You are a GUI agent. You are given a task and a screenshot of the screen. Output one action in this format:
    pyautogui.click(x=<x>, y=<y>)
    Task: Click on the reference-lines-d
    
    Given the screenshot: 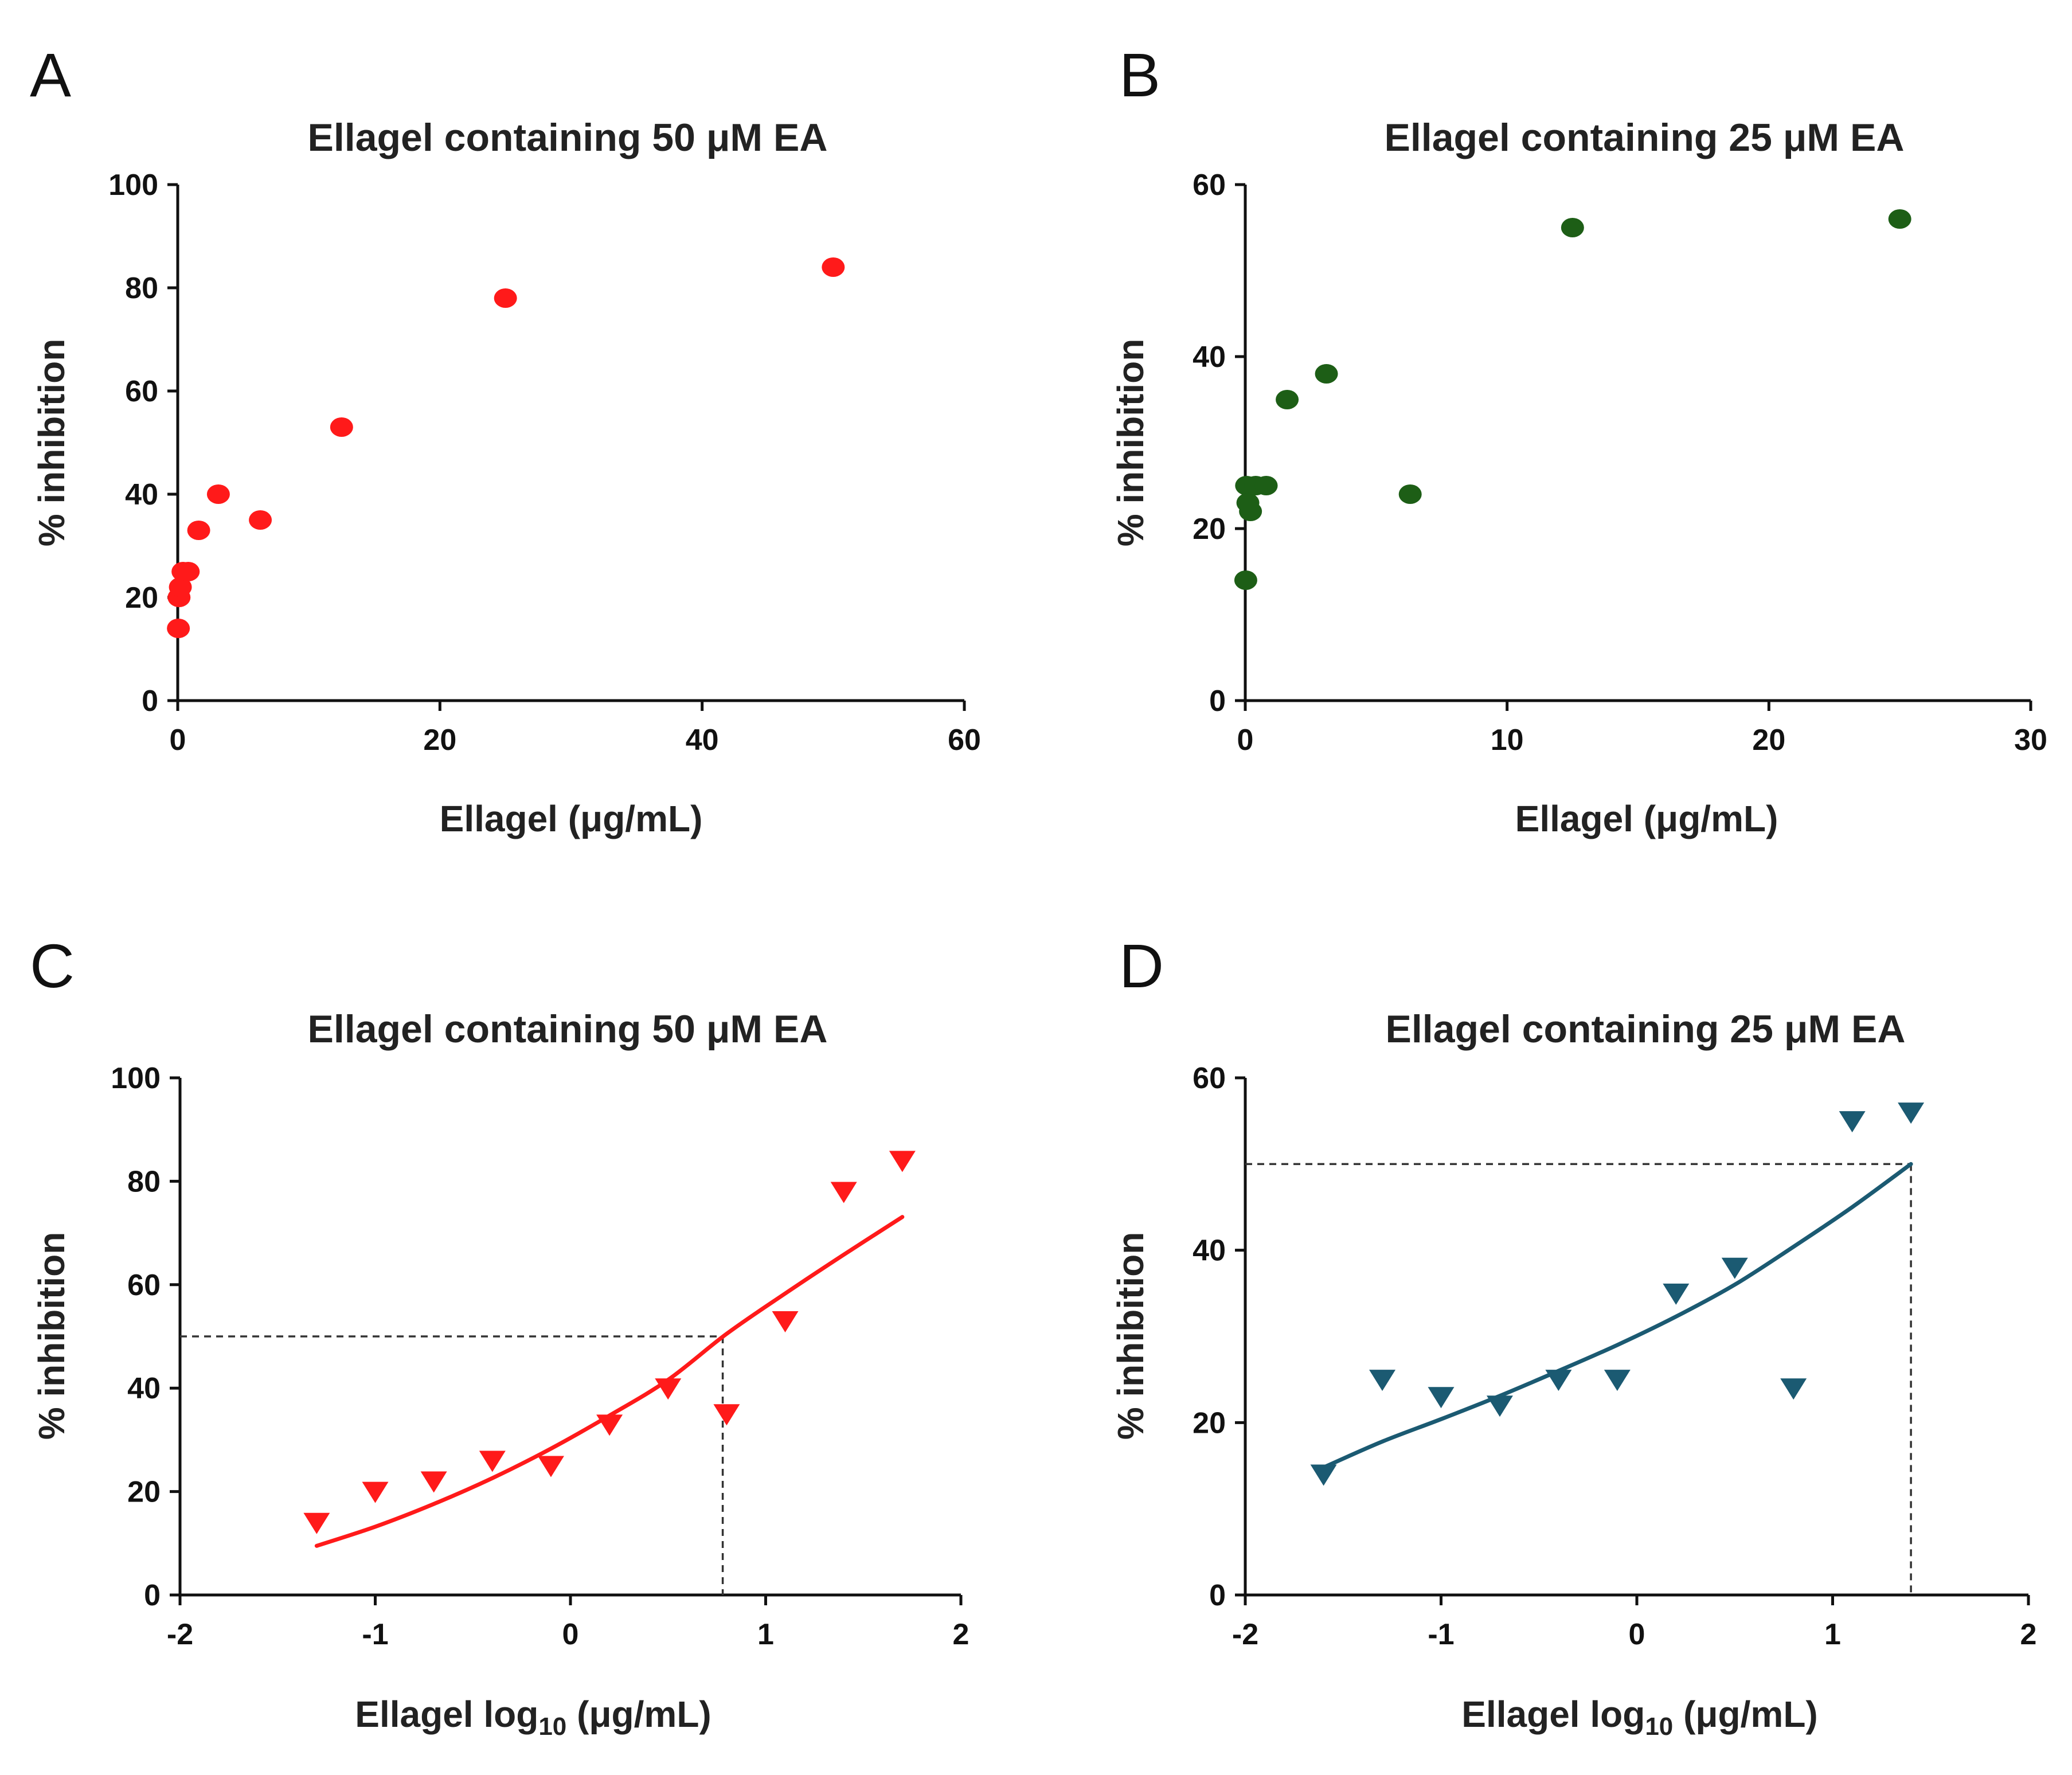 What is the action you would take?
    pyautogui.click(x=1578, y=1379)
    